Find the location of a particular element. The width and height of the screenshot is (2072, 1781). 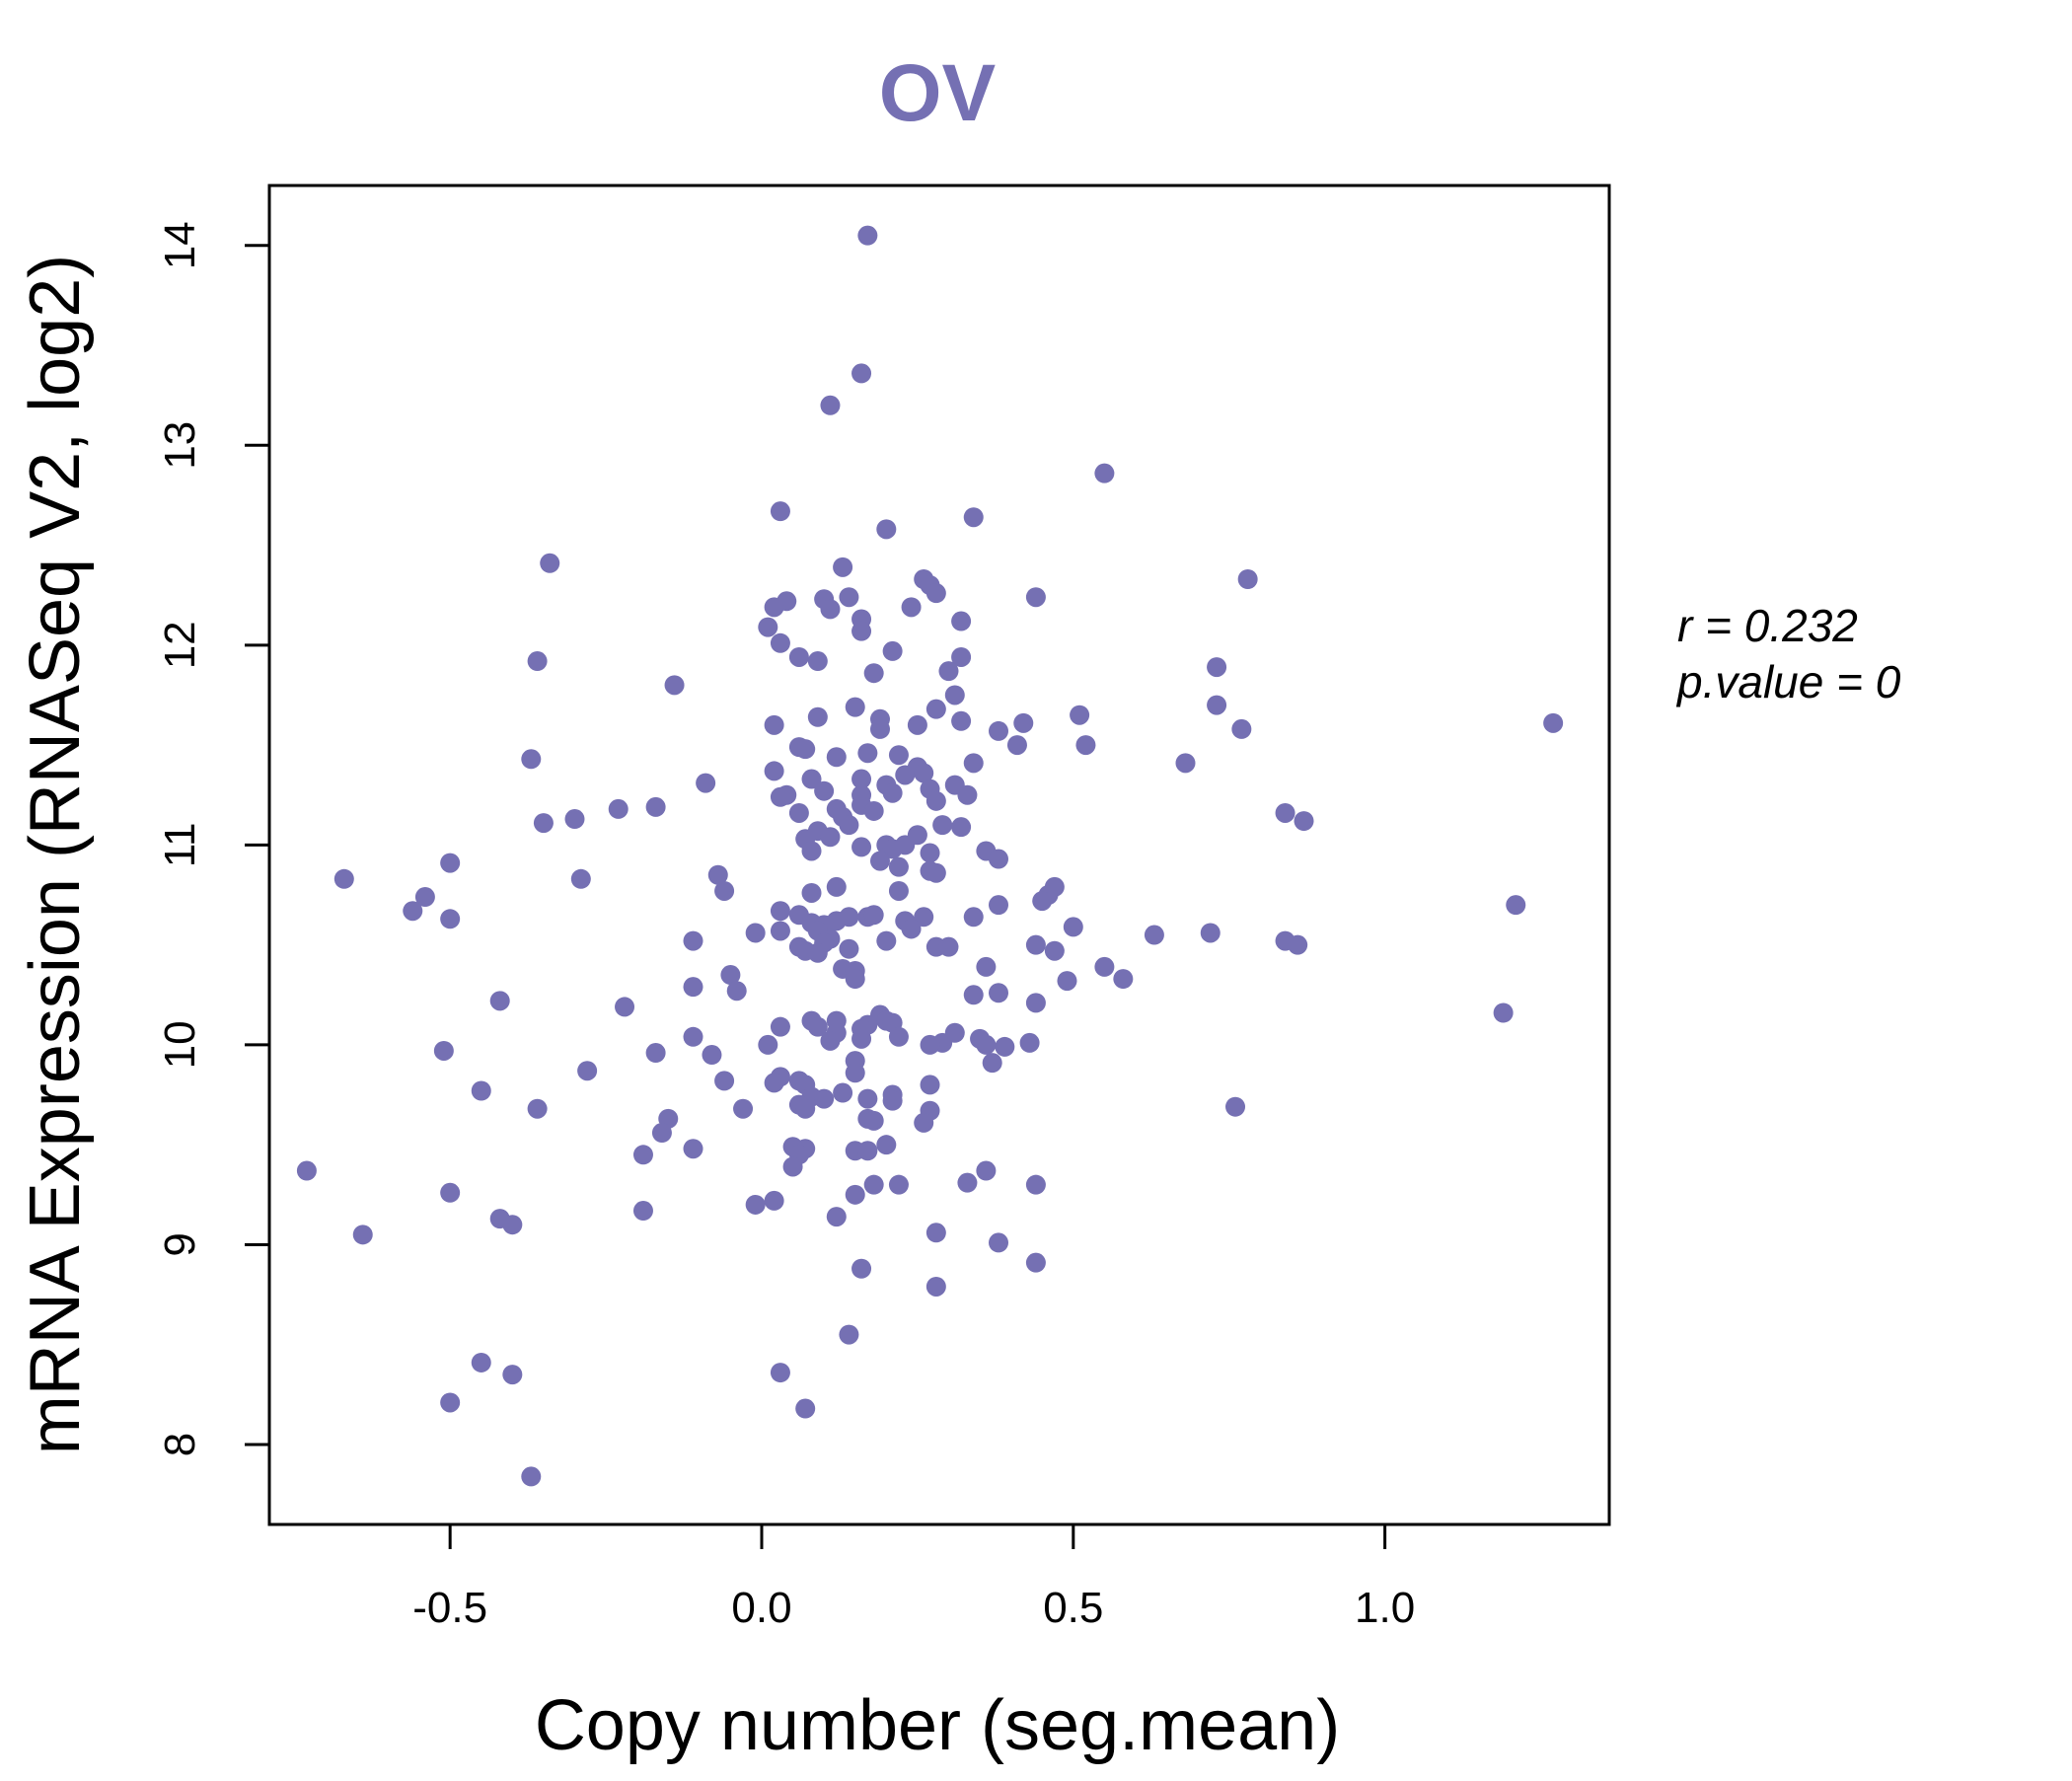

x-tick-label: -0.5 is located at coordinates (450, 1608).